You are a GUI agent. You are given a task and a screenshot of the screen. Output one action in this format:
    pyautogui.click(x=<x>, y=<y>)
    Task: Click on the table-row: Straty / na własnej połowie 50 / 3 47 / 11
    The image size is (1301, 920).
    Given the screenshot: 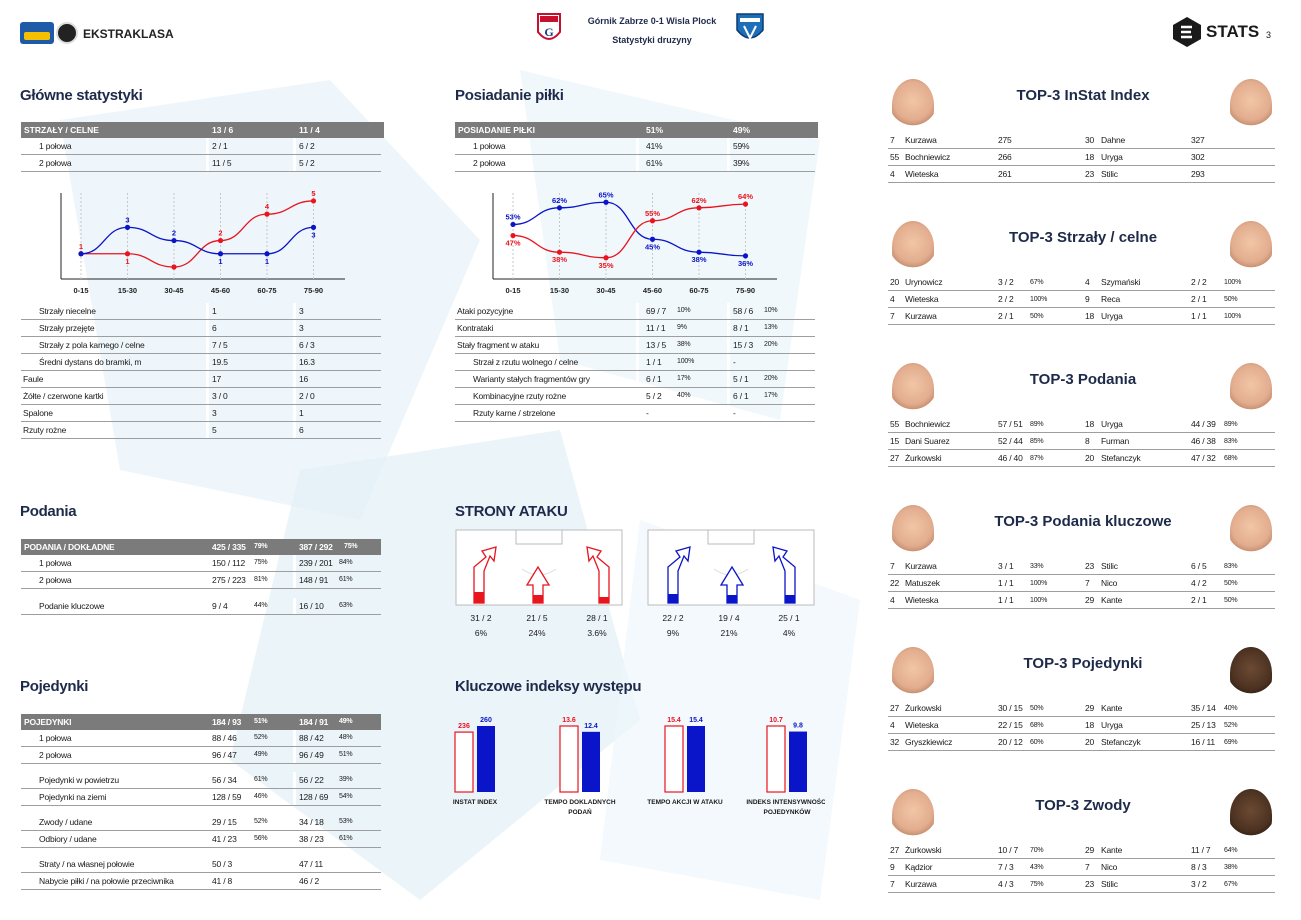 What is the action you would take?
    pyautogui.click(x=201, y=864)
    